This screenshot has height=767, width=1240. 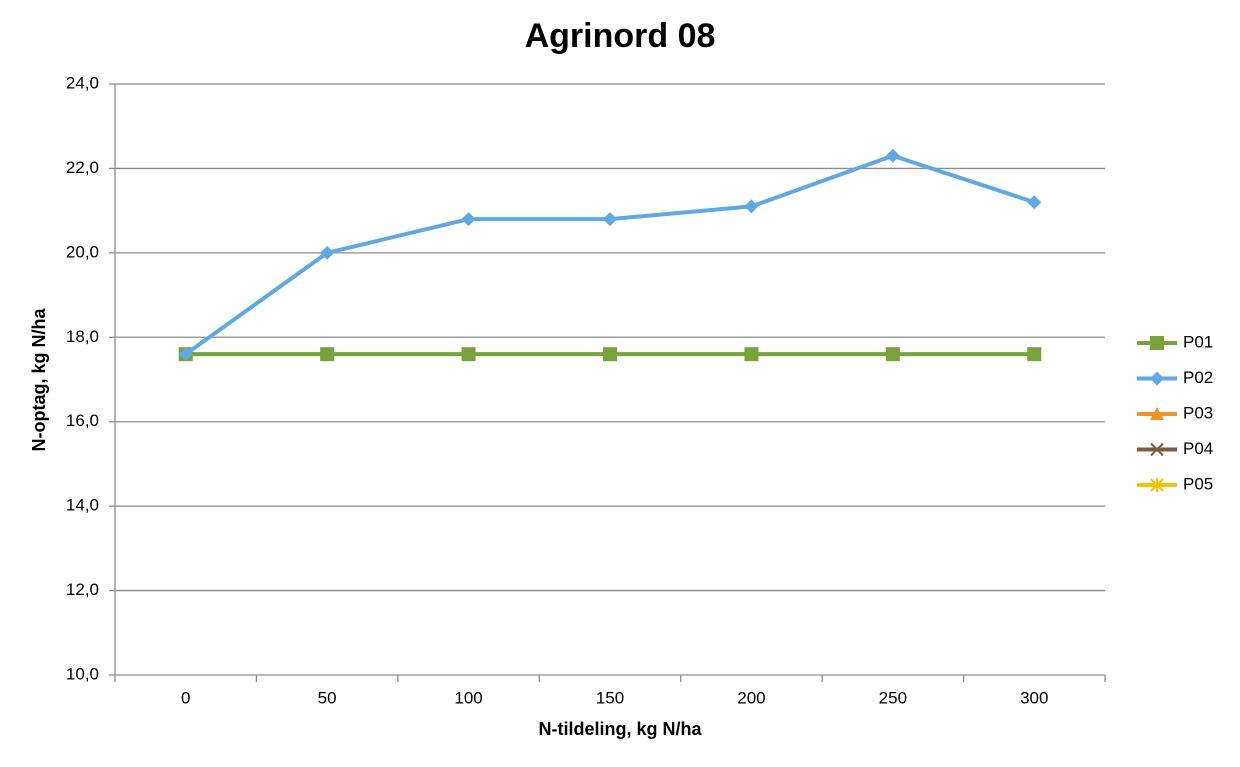 I want to click on y-tick-label: 16,0, so click(x=82, y=420).